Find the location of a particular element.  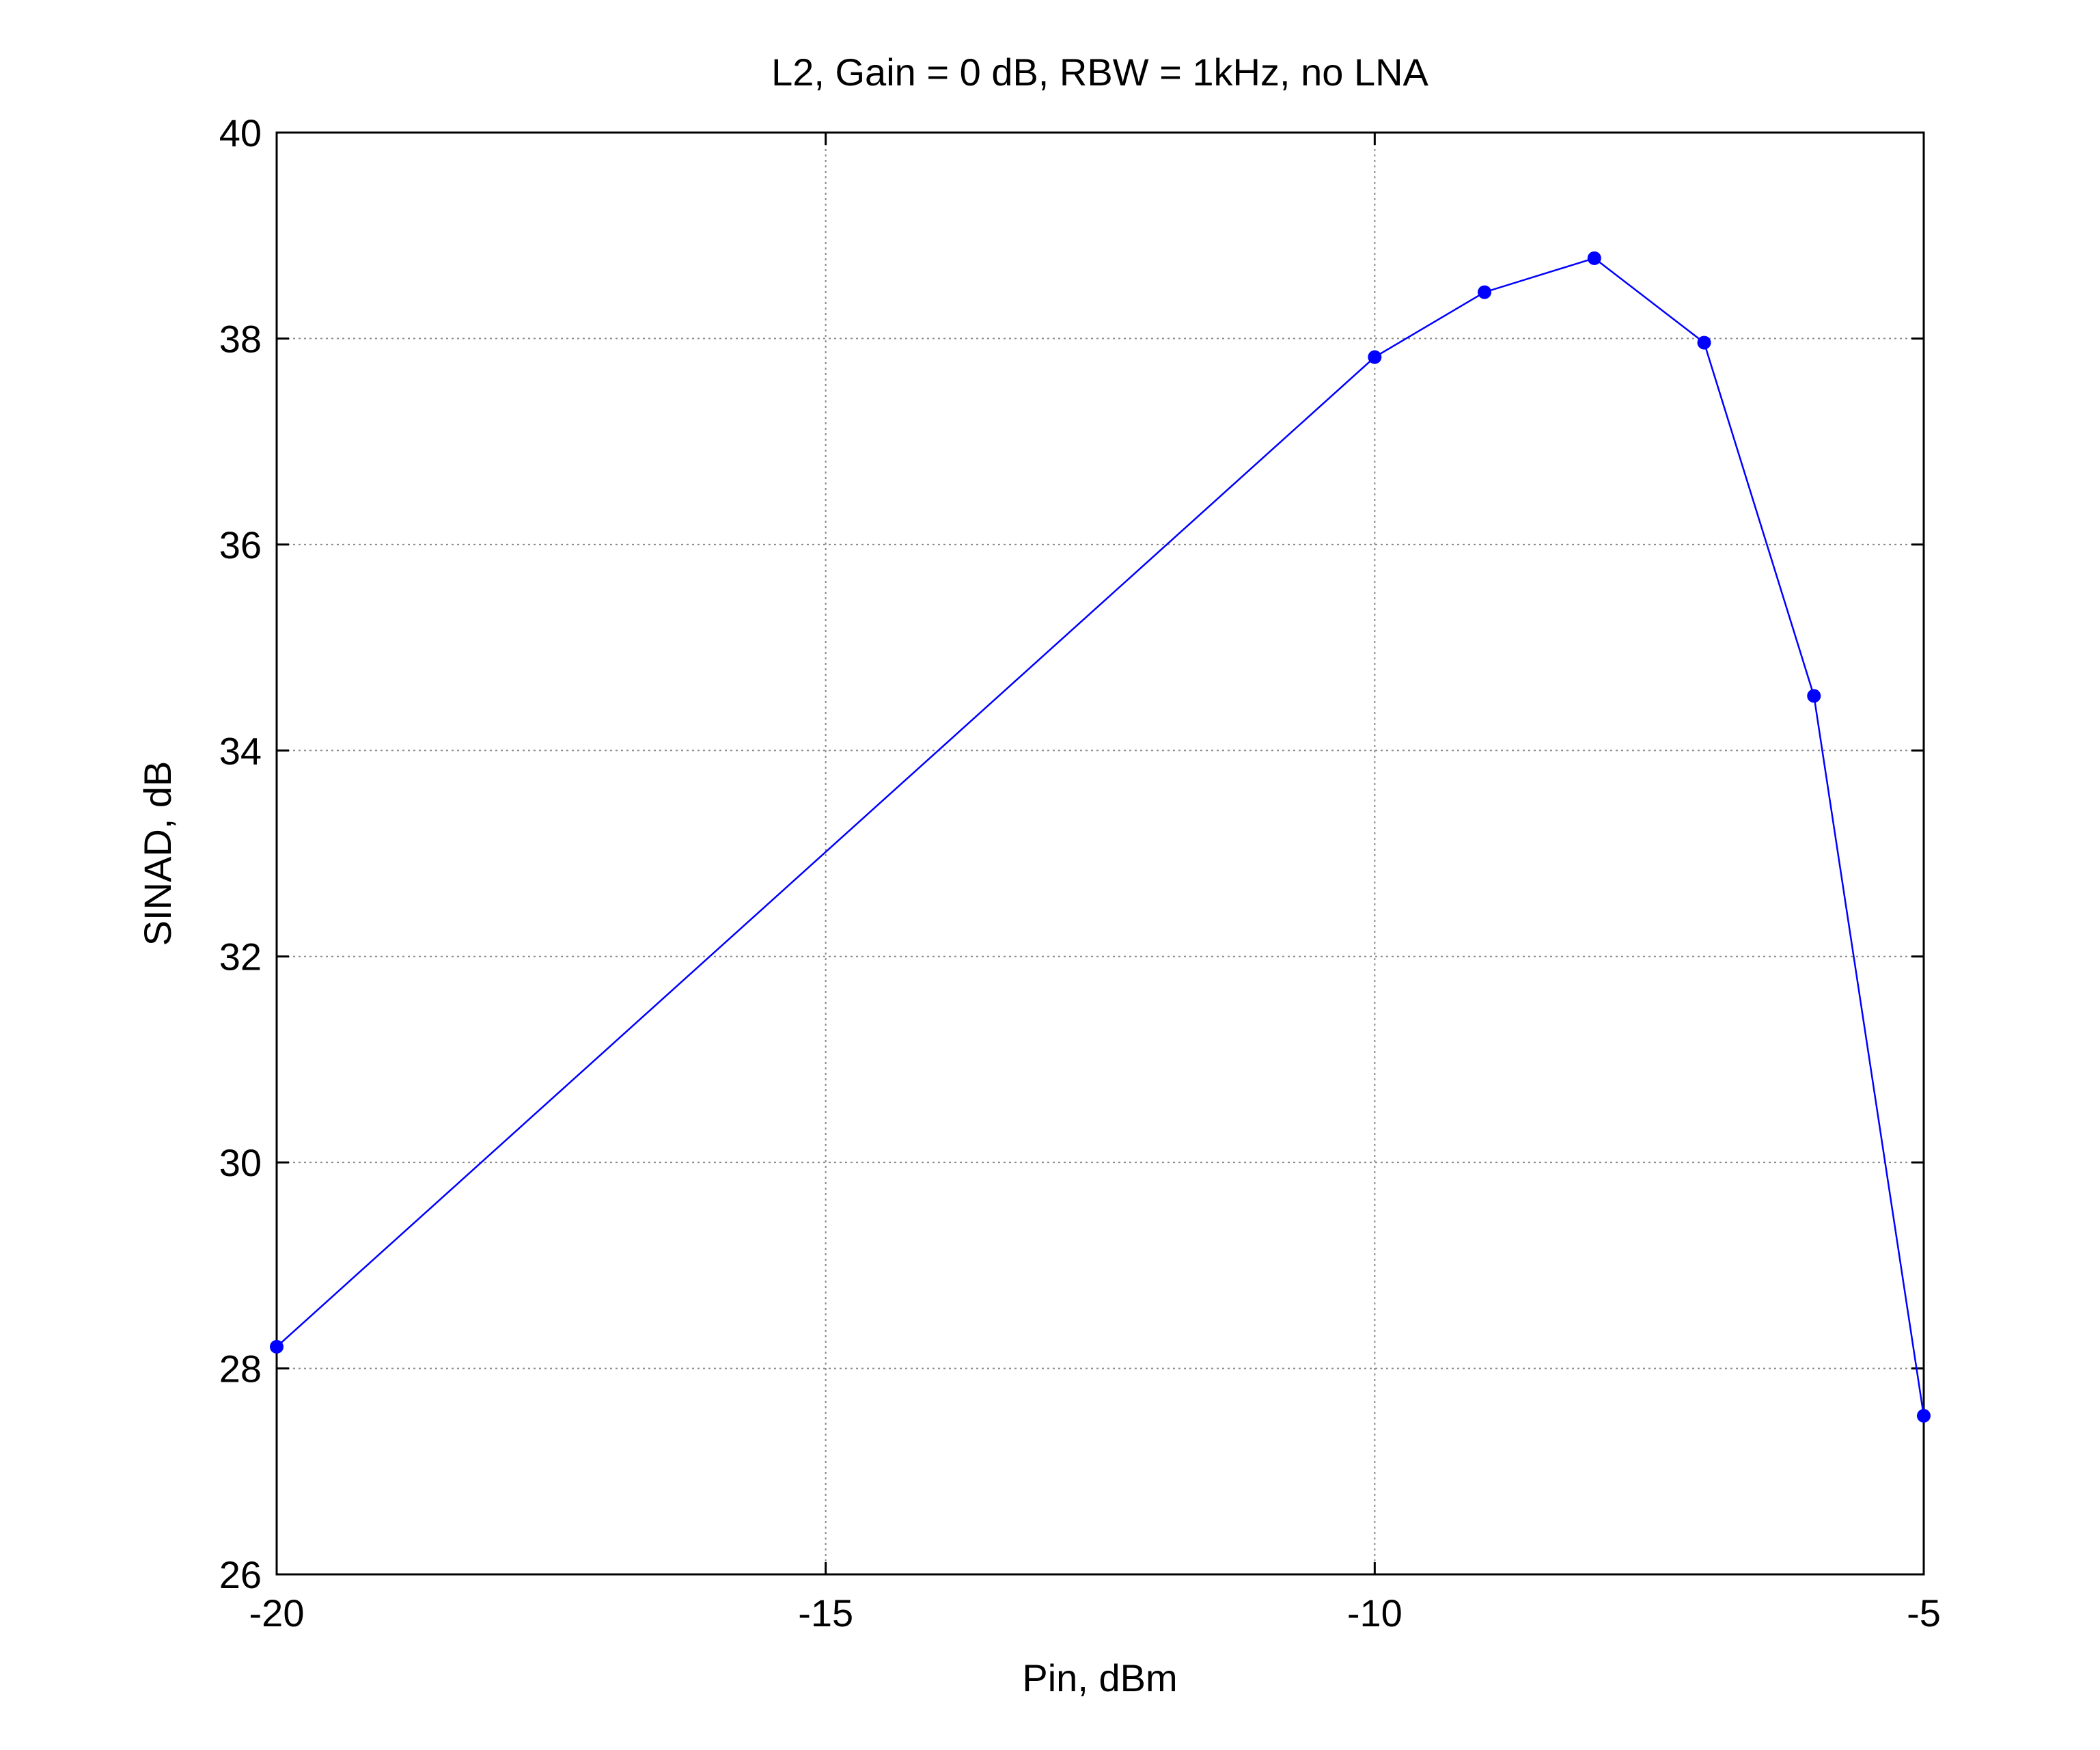

y-tick-label: 34 is located at coordinates (240, 751).